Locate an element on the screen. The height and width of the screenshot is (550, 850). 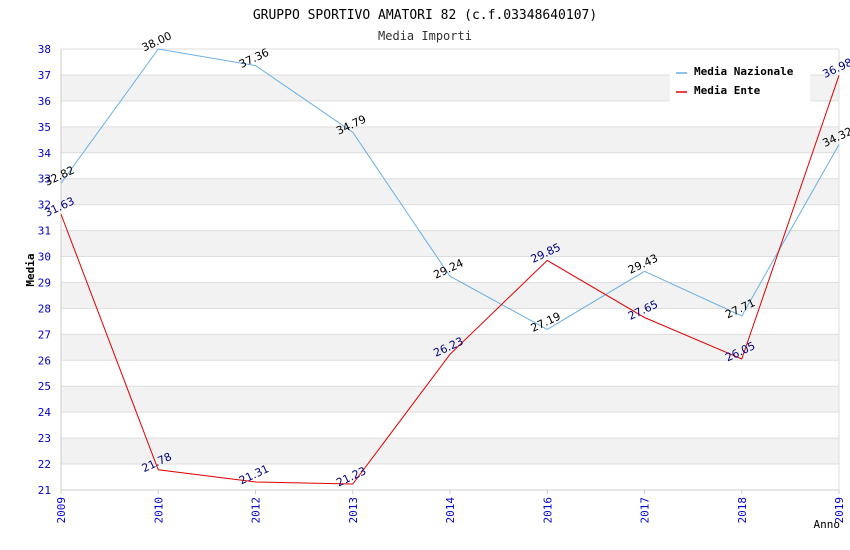
y-tick-label: 34 is located at coordinates (45, 153).